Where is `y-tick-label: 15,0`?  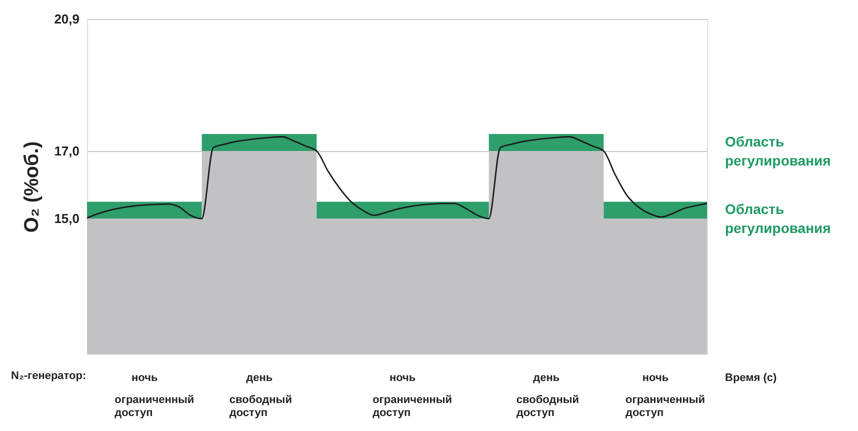 y-tick-label: 15,0 is located at coordinates (67, 218).